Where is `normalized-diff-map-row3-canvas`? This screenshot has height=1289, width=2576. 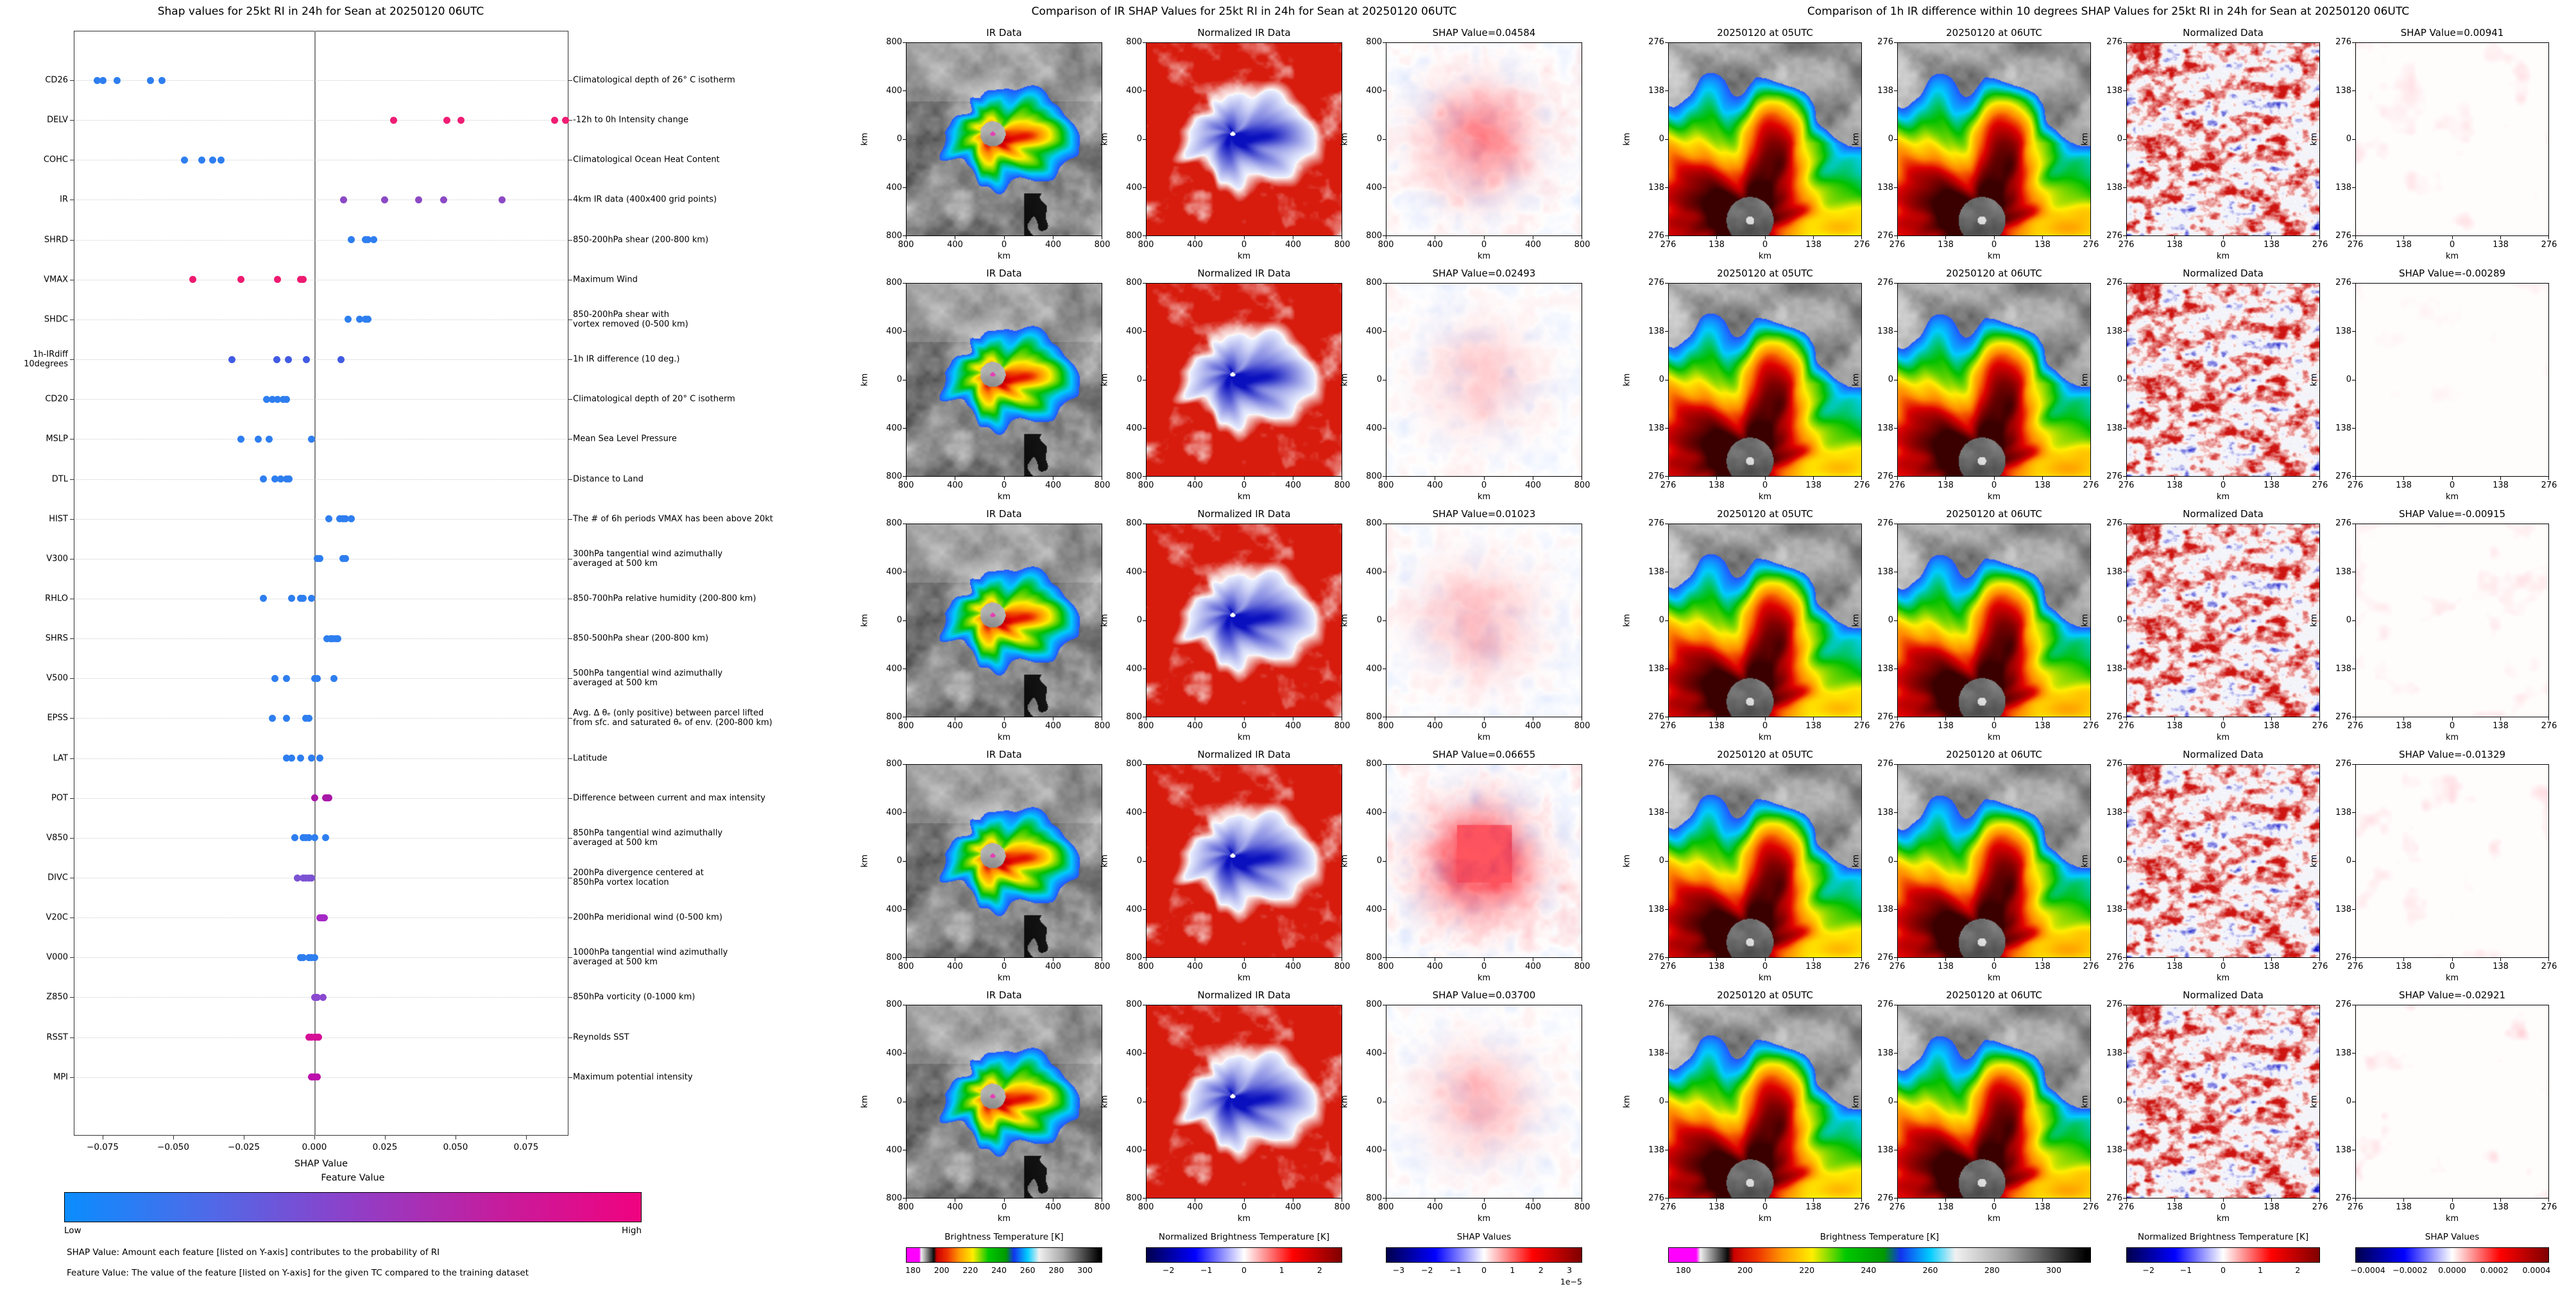
normalized-diff-map-row3-canvas is located at coordinates (2223, 620).